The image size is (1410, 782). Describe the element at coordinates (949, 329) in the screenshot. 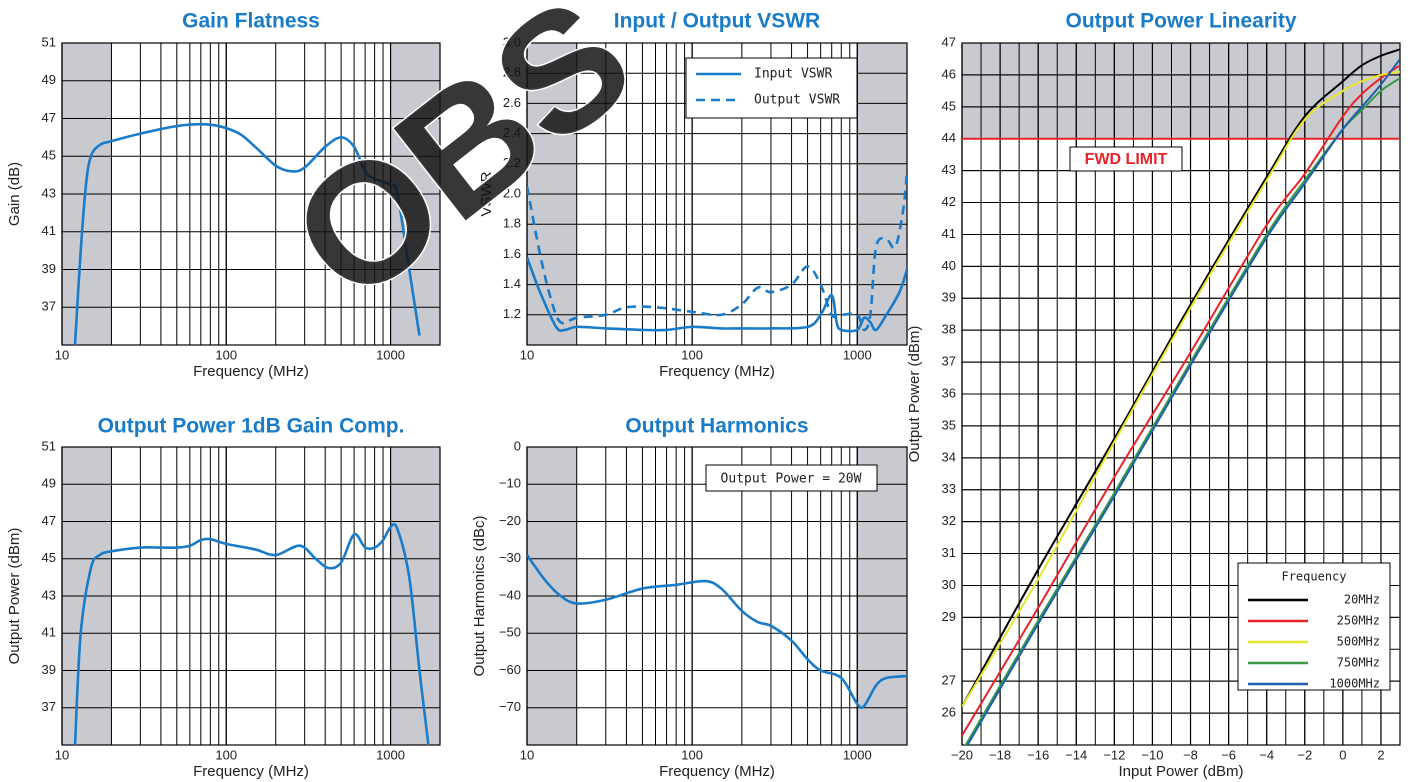

I see `y-tick-label: 38` at that location.